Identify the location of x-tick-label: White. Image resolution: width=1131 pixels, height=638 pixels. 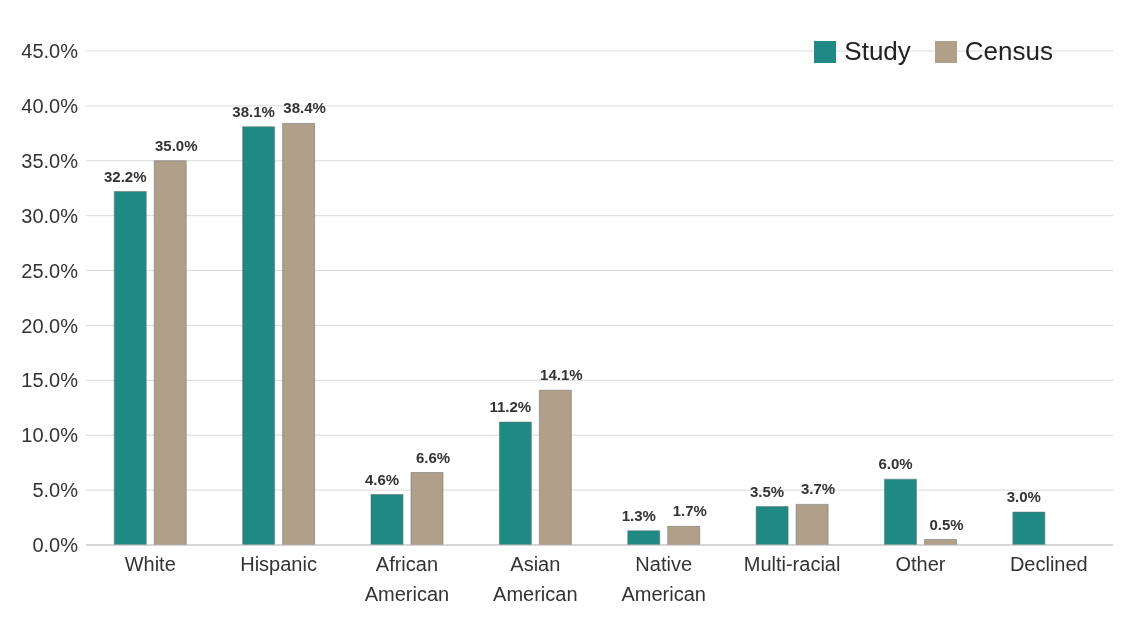
(150, 564).